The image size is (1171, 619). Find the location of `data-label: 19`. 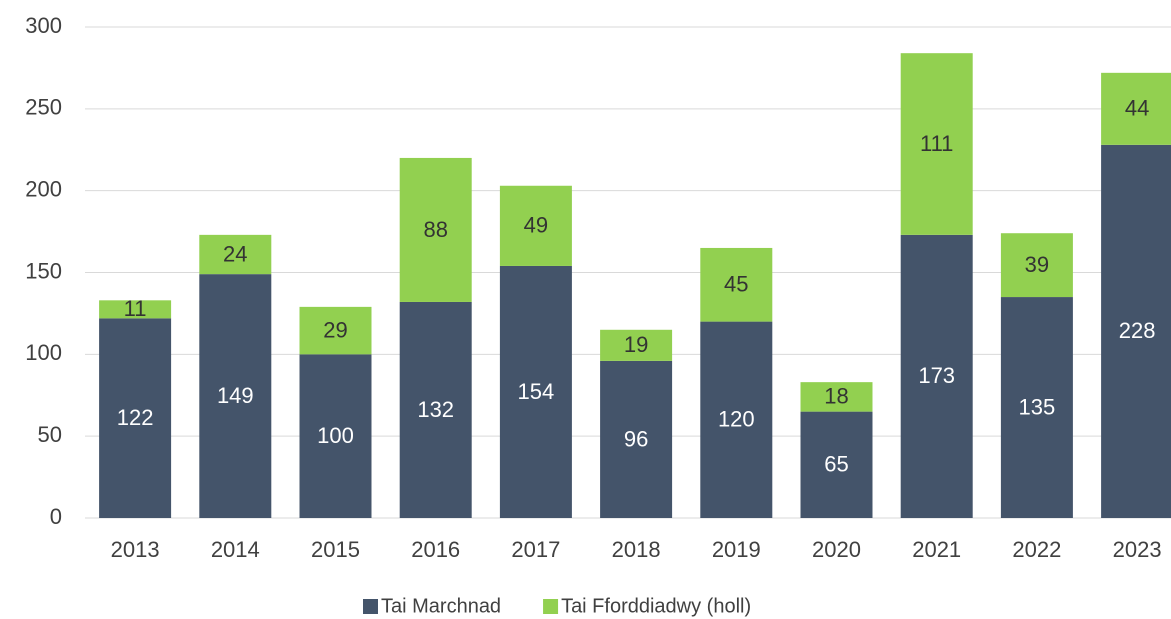

data-label: 19 is located at coordinates (636, 344).